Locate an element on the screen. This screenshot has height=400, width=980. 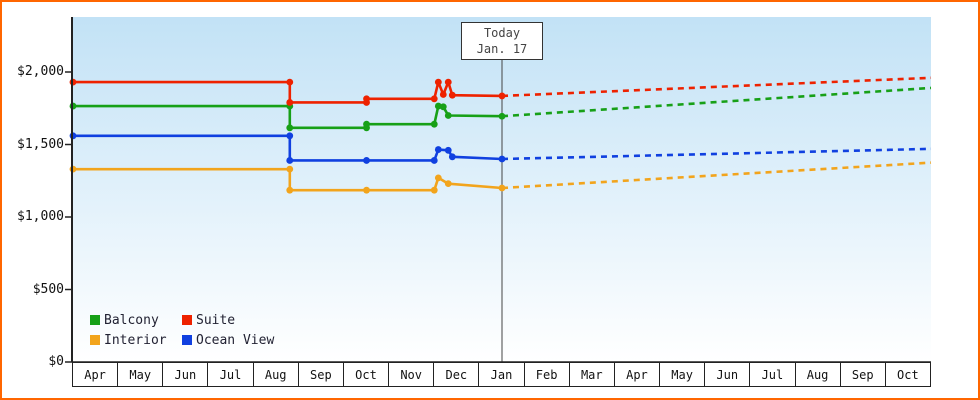
y-tick-label: $1,500 is located at coordinates (40, 144).